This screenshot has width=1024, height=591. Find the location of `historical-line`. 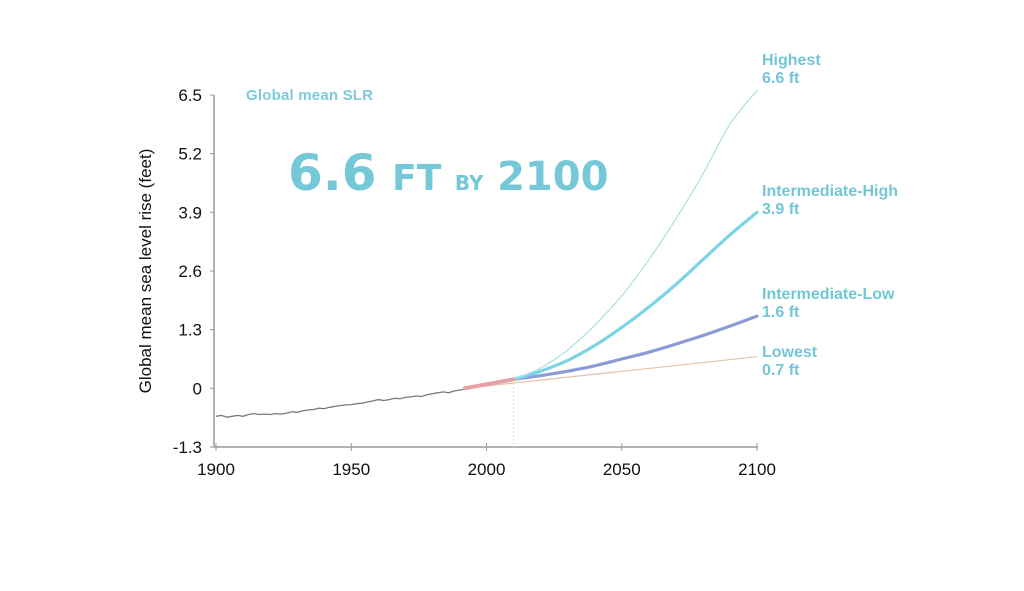

historical-line is located at coordinates (340, 403).